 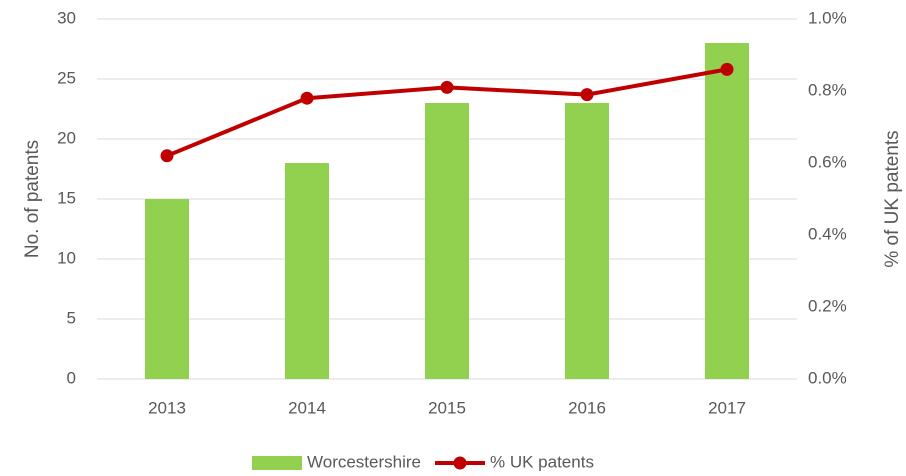 What do you see at coordinates (587, 407) in the screenshot?
I see `x-tick-label: 2016` at bounding box center [587, 407].